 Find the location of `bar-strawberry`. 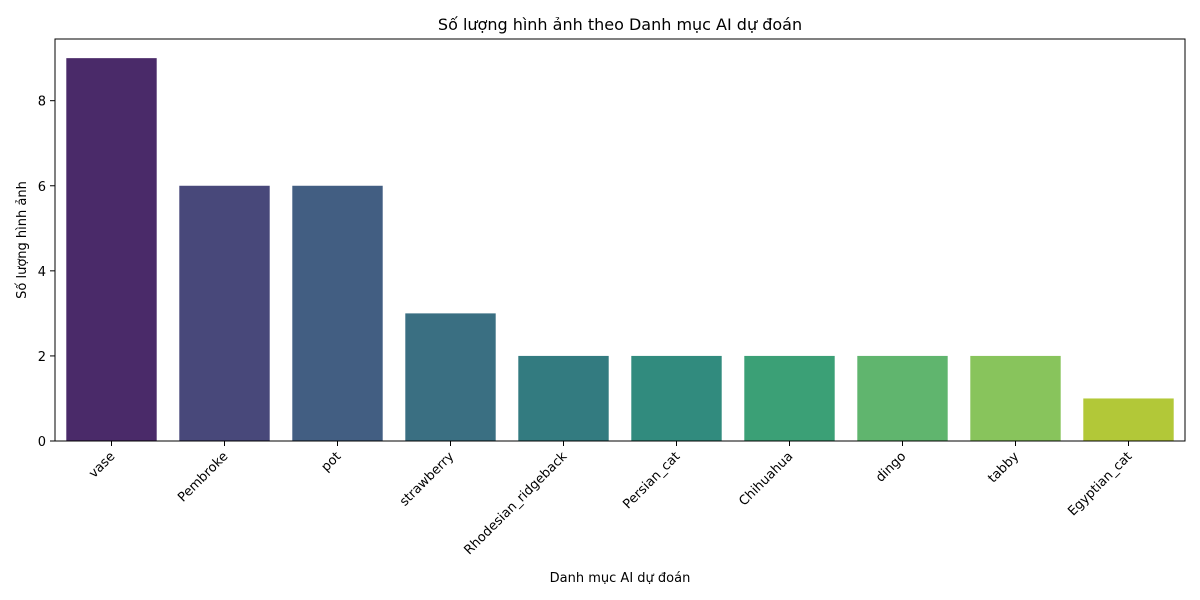

bar-strawberry is located at coordinates (450, 377).